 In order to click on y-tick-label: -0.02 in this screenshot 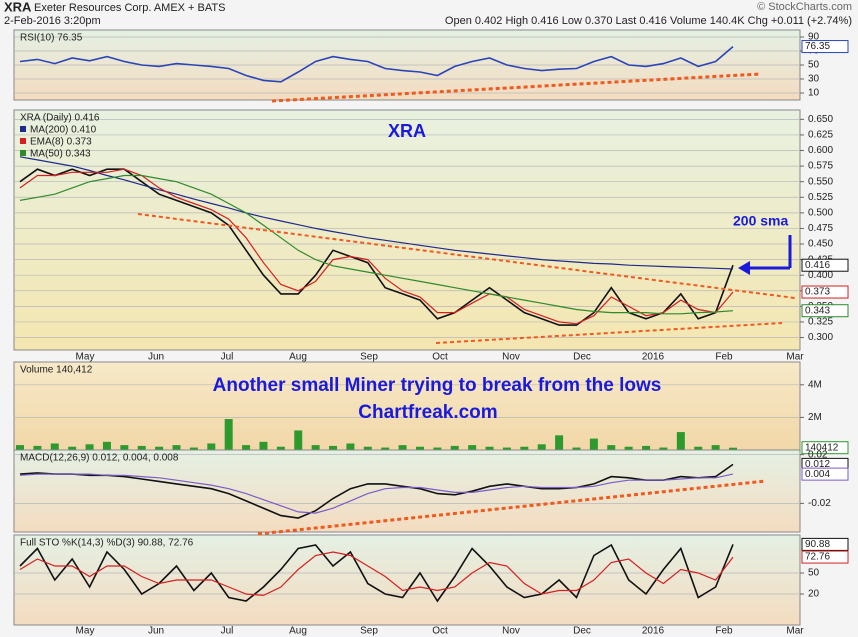, I will do `click(819, 503)`.